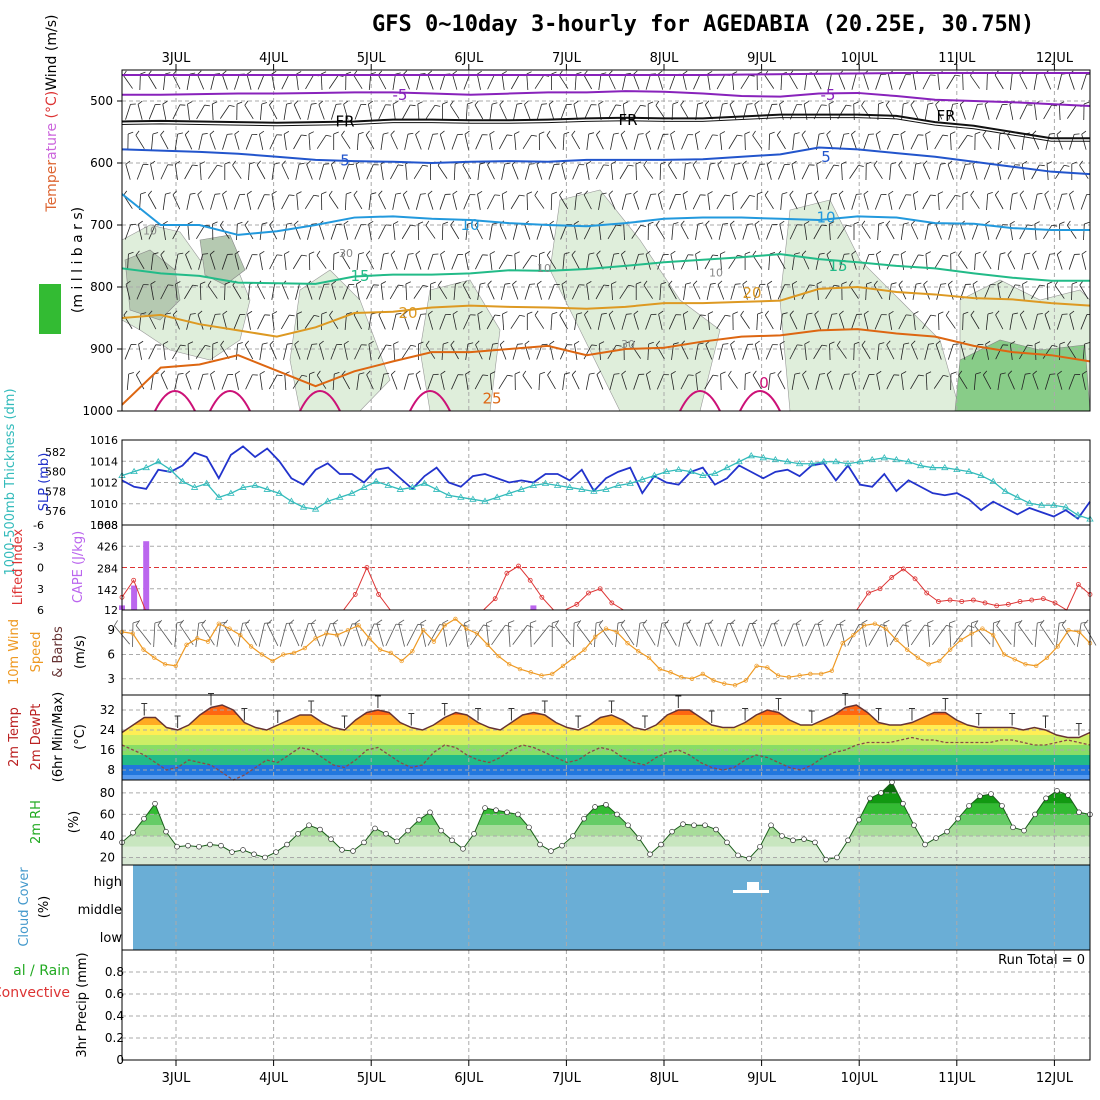 The image size is (1100, 1100). What do you see at coordinates (36, 822) in the screenshot?
I see `rh-axis-title-1: 2m RH` at bounding box center [36, 822].